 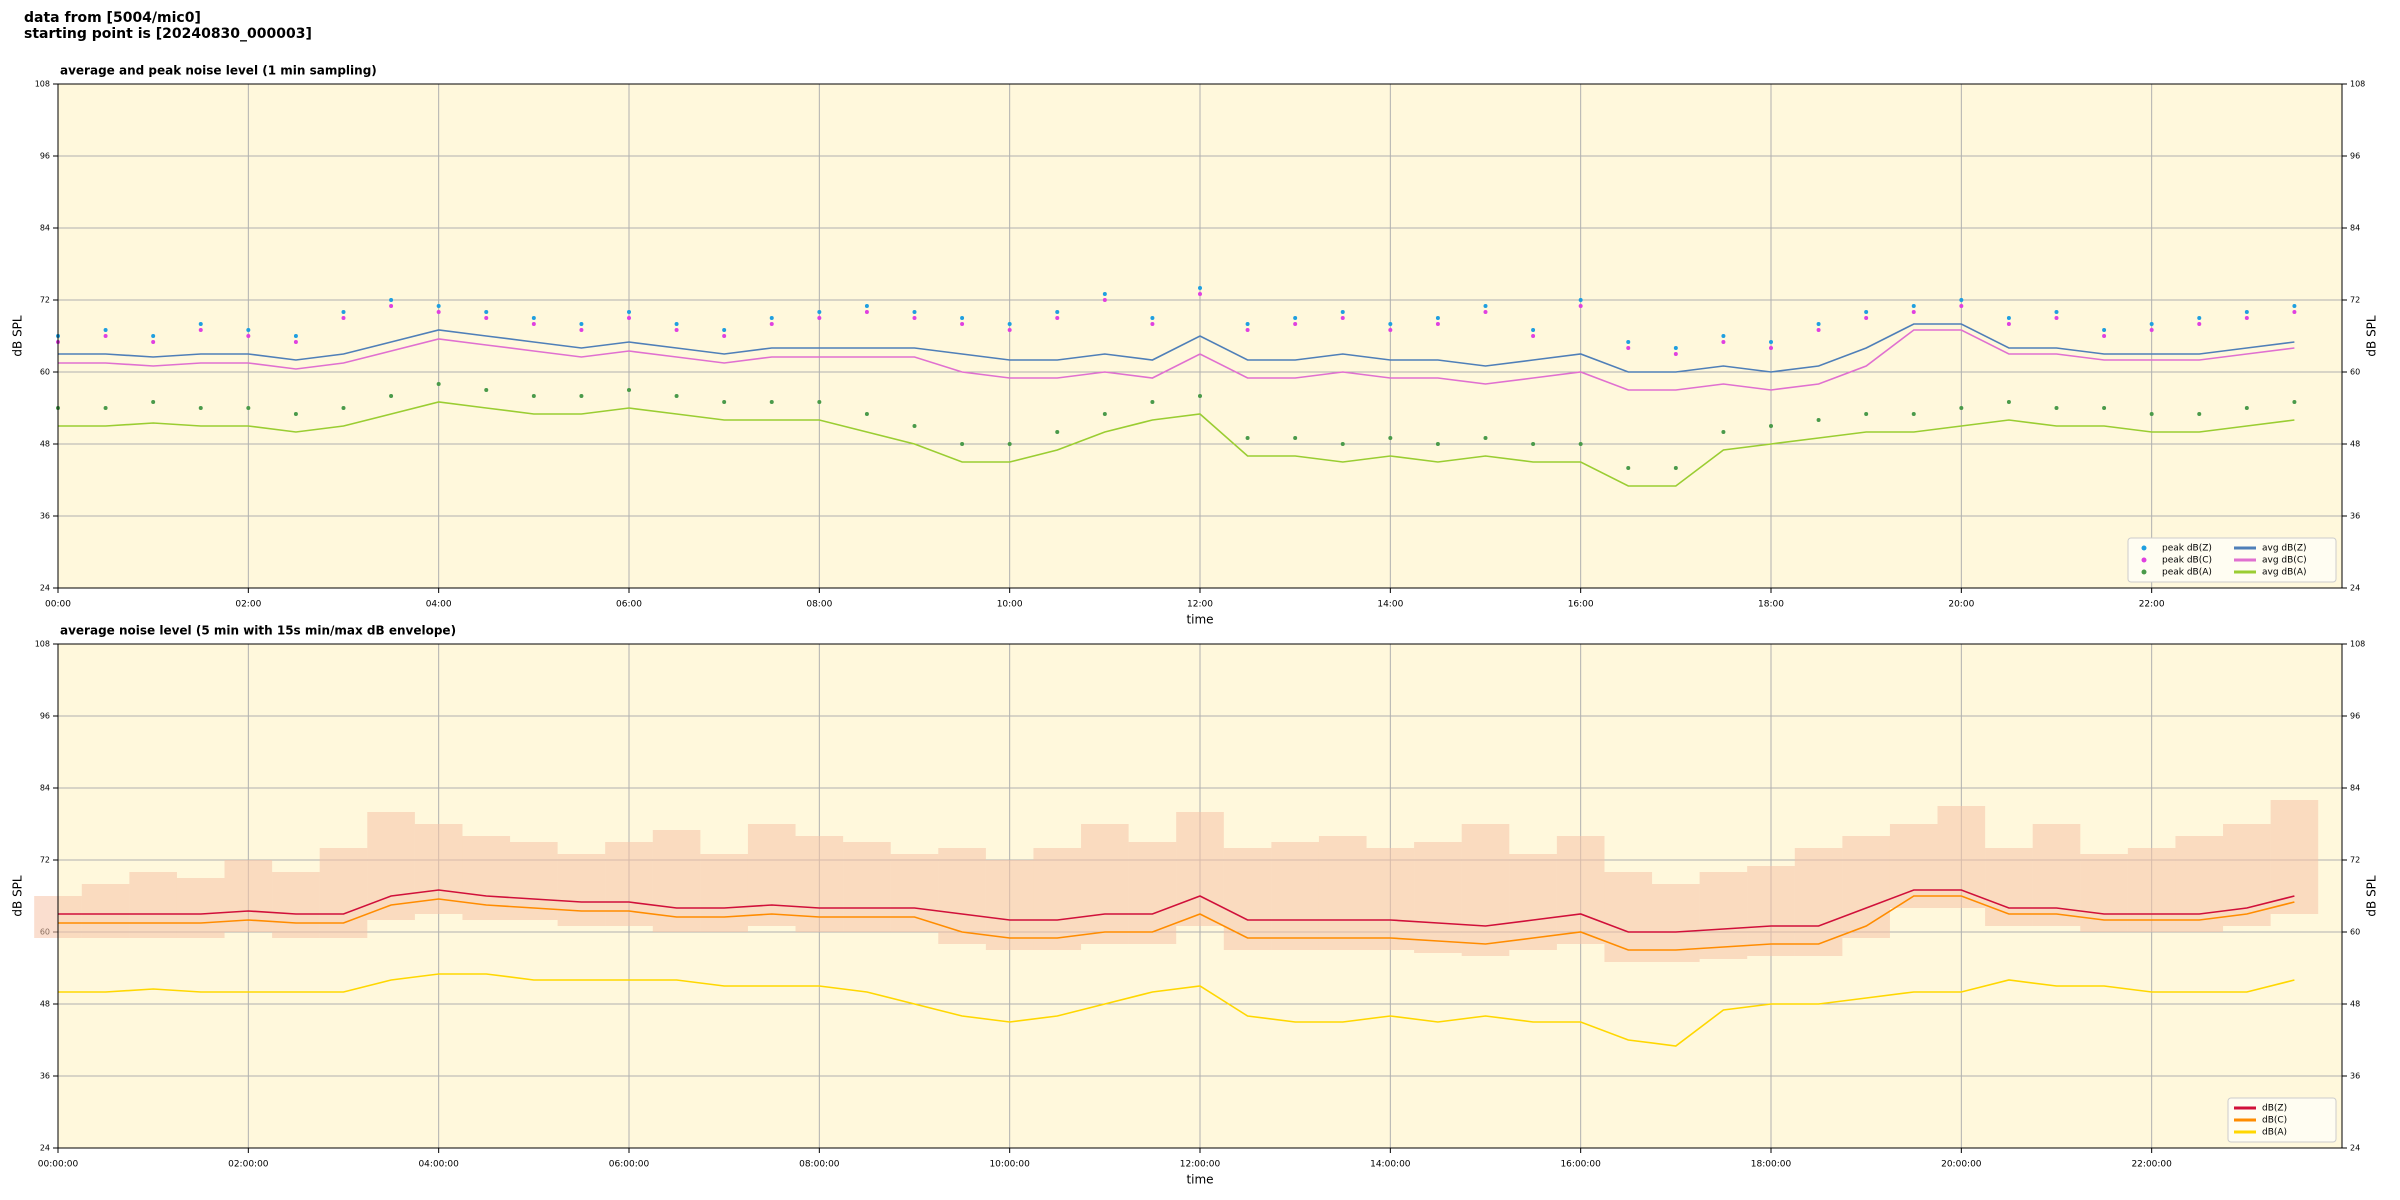 I want to click on x-tick-label: 06:00, so click(x=629, y=605).